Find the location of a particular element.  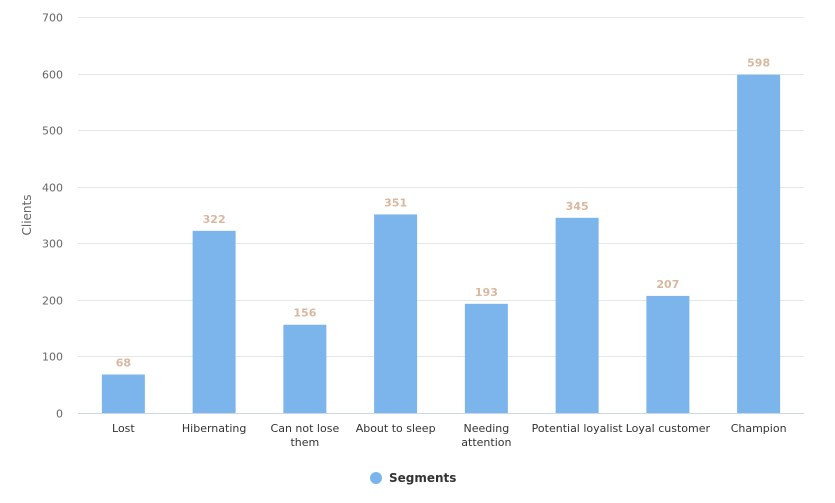

x-category-label: attention is located at coordinates (486, 442).